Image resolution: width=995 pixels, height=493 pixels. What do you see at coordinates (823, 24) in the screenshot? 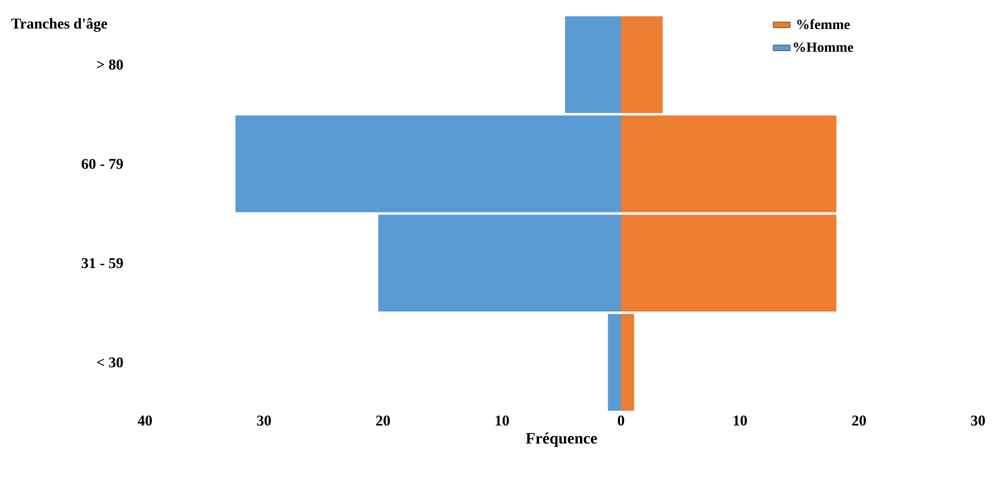
I see `legend-label: %femme` at bounding box center [823, 24].